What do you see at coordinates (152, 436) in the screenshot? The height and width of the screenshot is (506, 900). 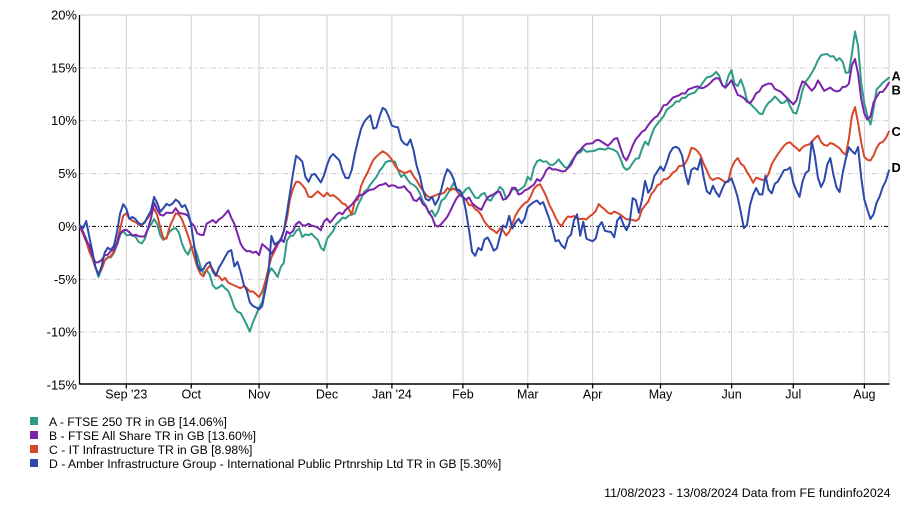 I see `svg-text:B - FTSE All Share TR in GB [1: B - FTSE All Share TR in GB [13.60%]` at bounding box center [152, 436].